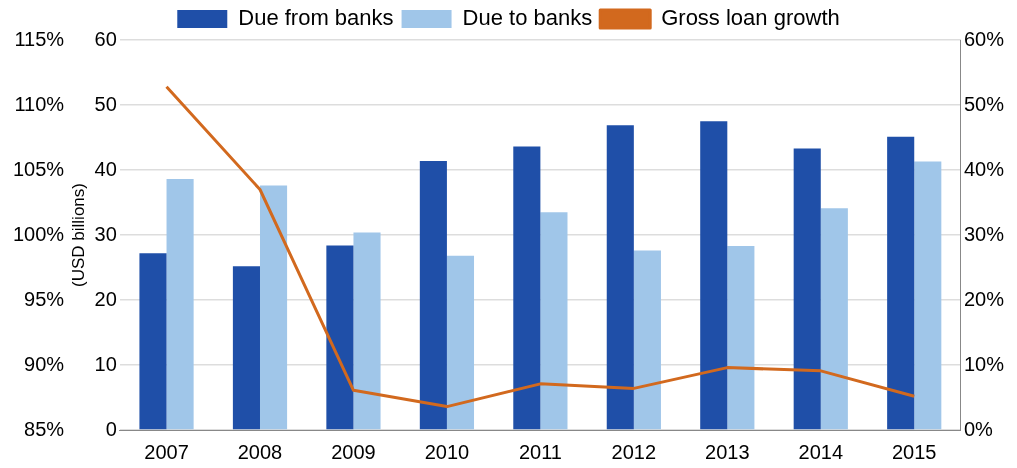 This screenshot has height=468, width=1017. Describe the element at coordinates (527, 18) in the screenshot. I see `legend-label: Due to banks` at that location.